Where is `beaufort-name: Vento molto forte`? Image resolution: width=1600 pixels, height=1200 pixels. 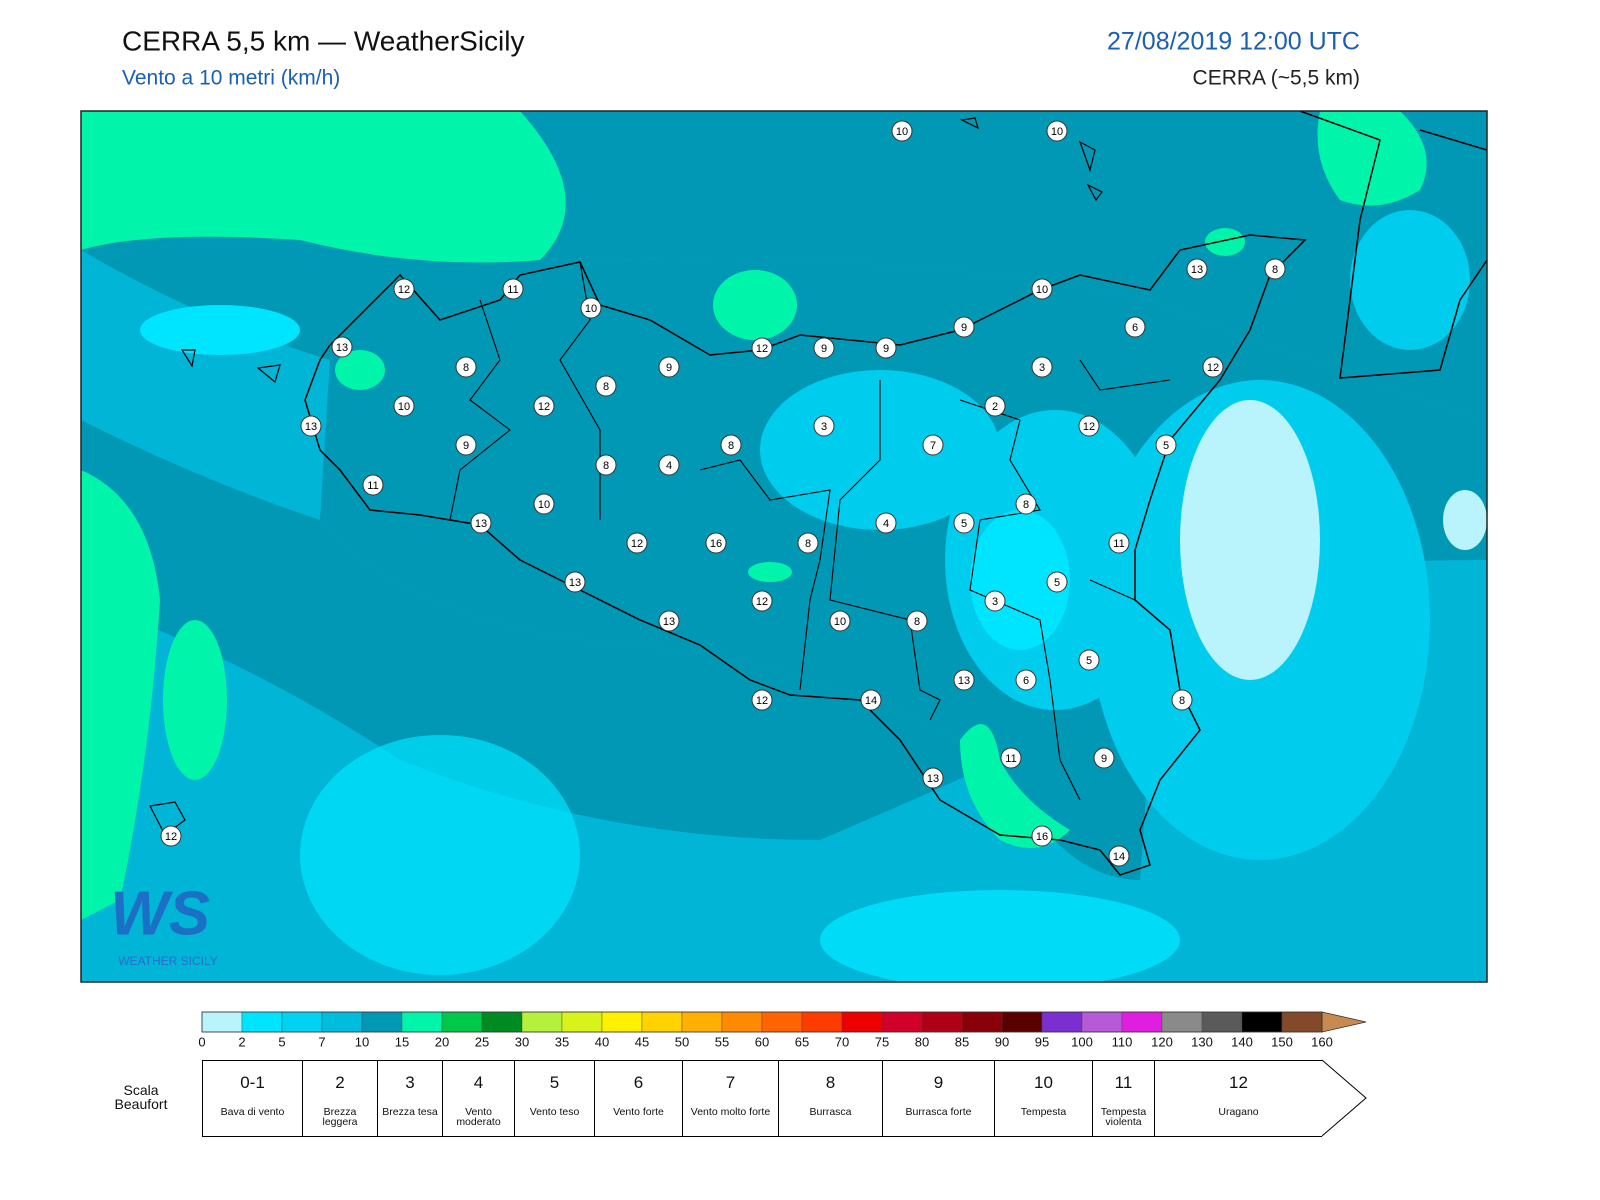
beaufort-name: Vento molto forte is located at coordinates (730, 1112).